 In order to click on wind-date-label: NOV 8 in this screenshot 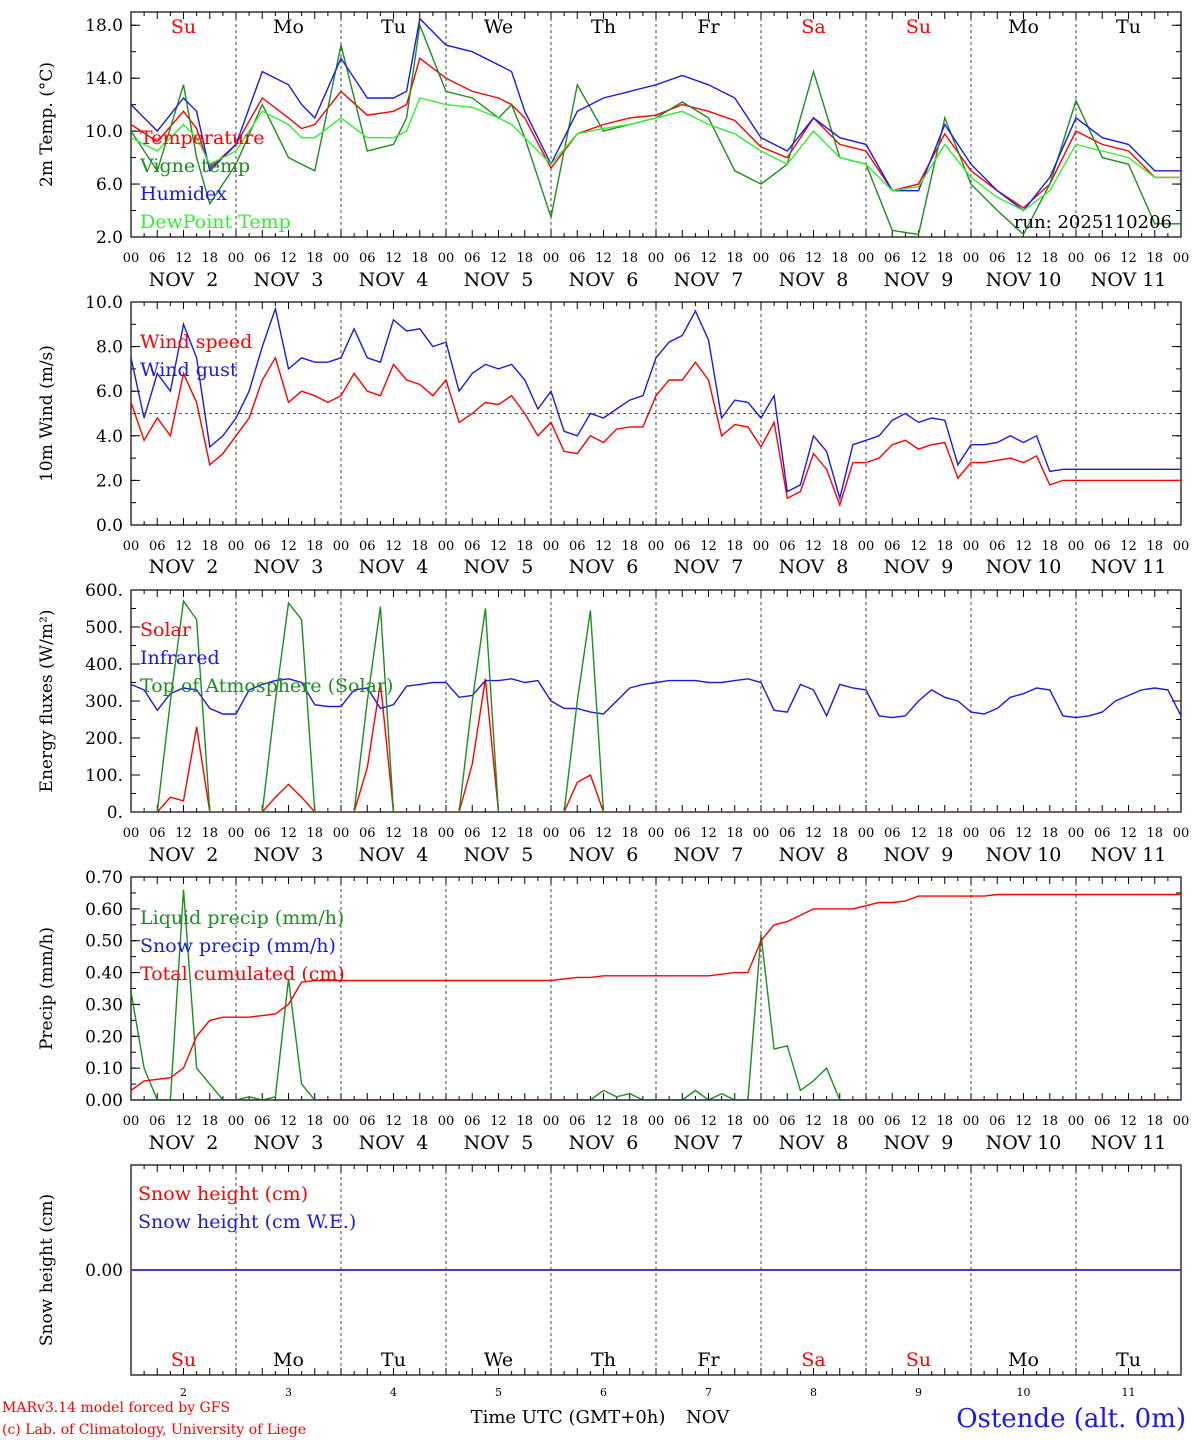, I will do `click(814, 567)`.